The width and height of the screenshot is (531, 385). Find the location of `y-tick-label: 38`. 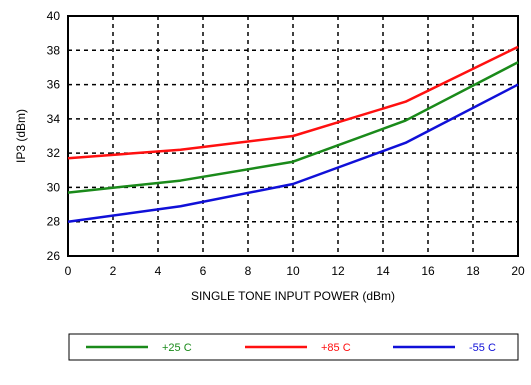

y-tick-label: 38 is located at coordinates (54, 50).